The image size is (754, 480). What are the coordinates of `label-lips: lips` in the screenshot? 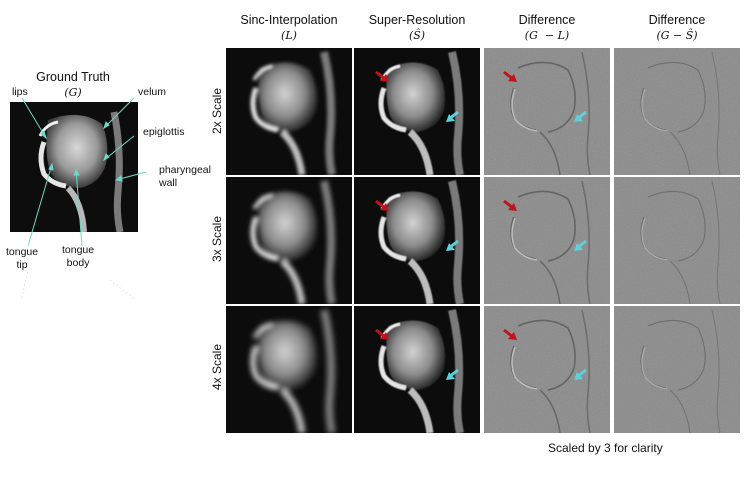 It's located at (20, 92).